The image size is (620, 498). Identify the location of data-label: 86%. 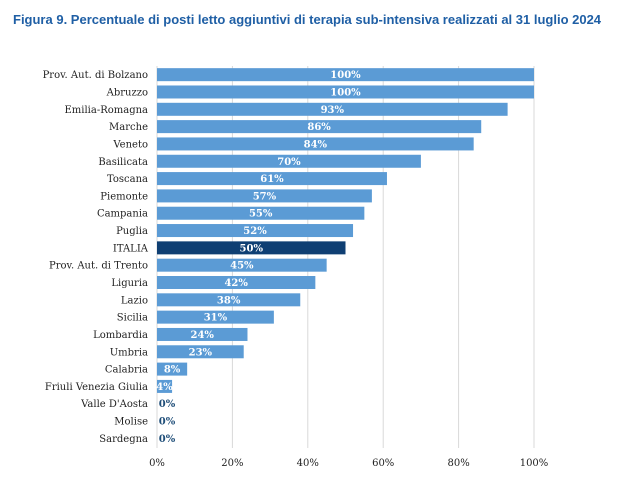
(319, 127).